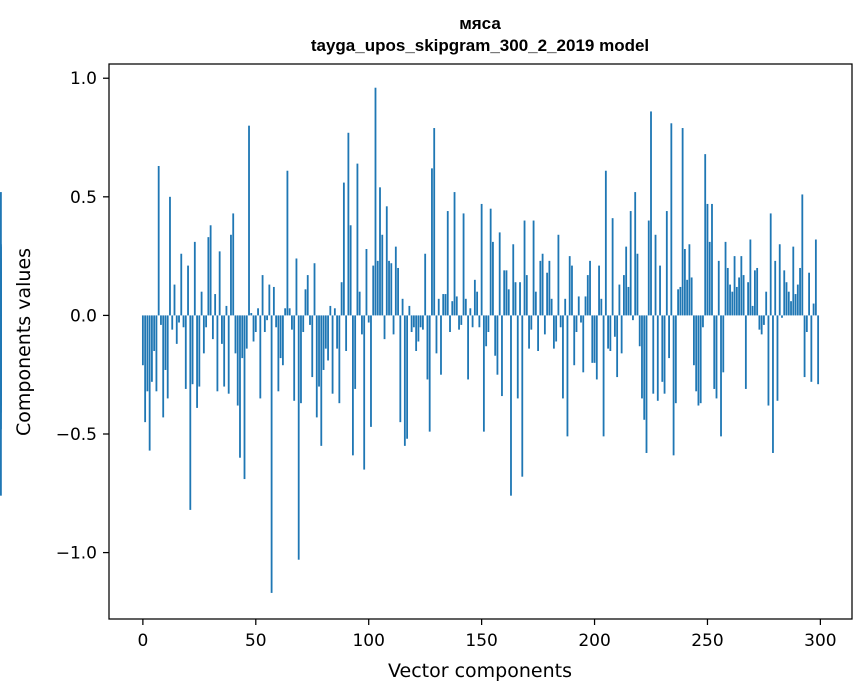  What do you see at coordinates (82, 316) in the screenshot?
I see `y-axis-ticks: −1.0 −0.5 0.0 0.5 1.0` at bounding box center [82, 316].